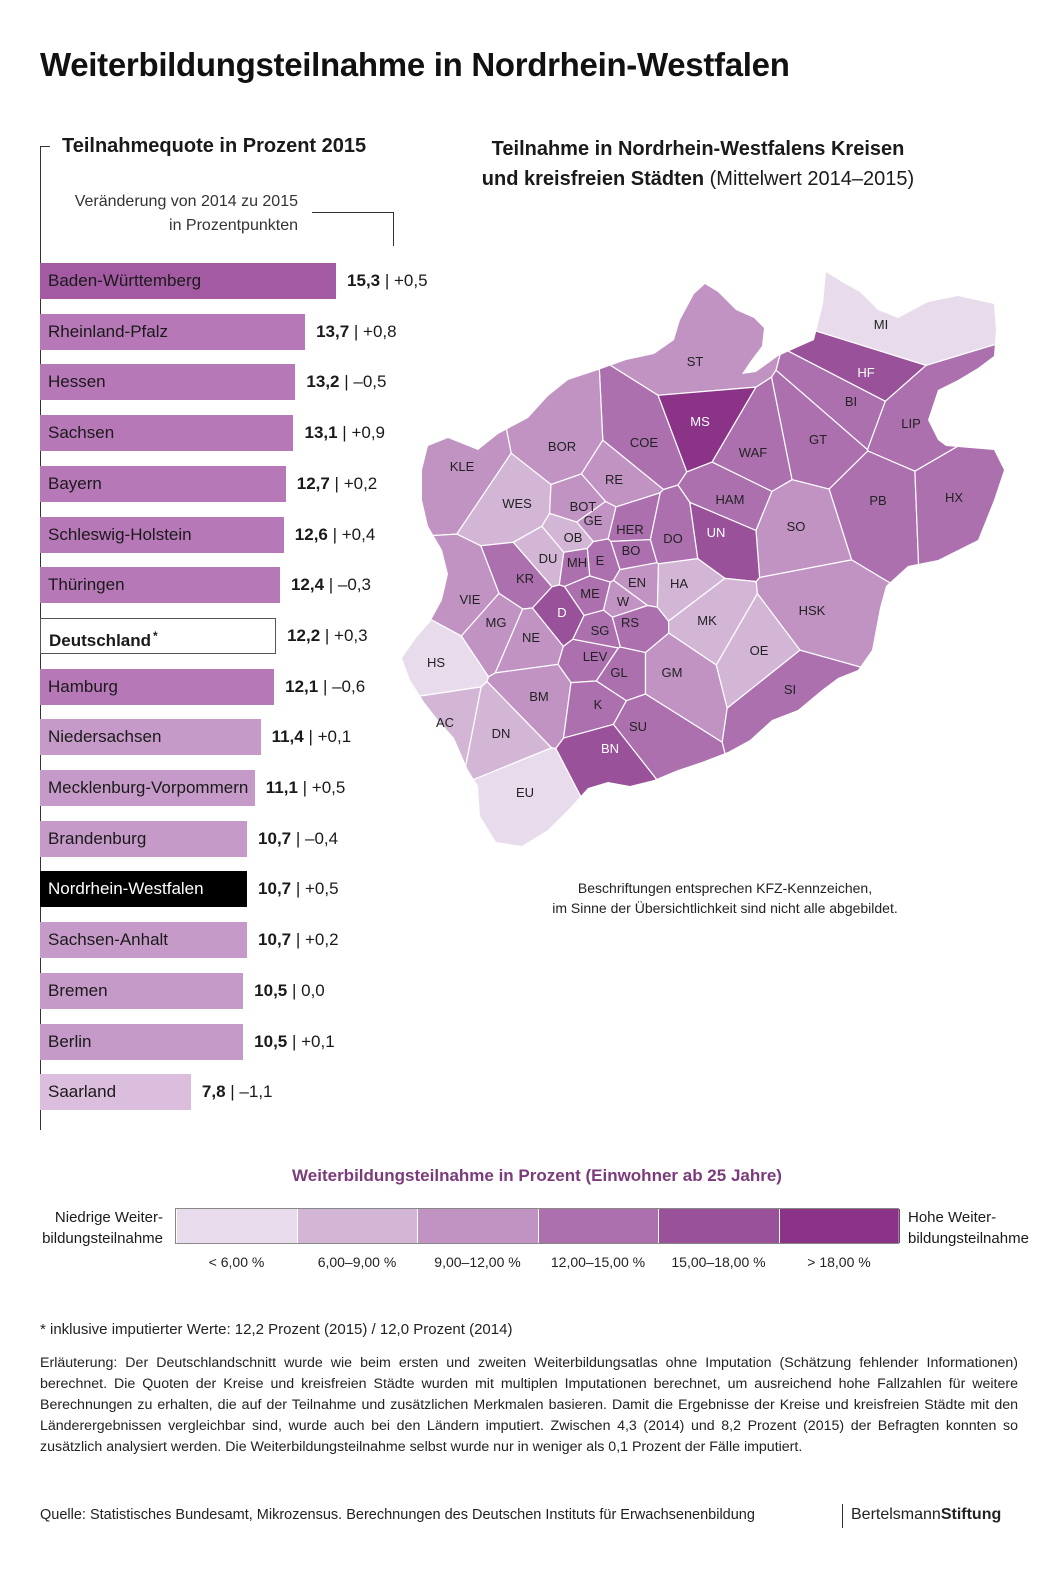 Image resolution: width=1058 pixels, height=1587 pixels. I want to click on map-title-suffix: (Mittelwert 2014–2015), so click(809, 179).